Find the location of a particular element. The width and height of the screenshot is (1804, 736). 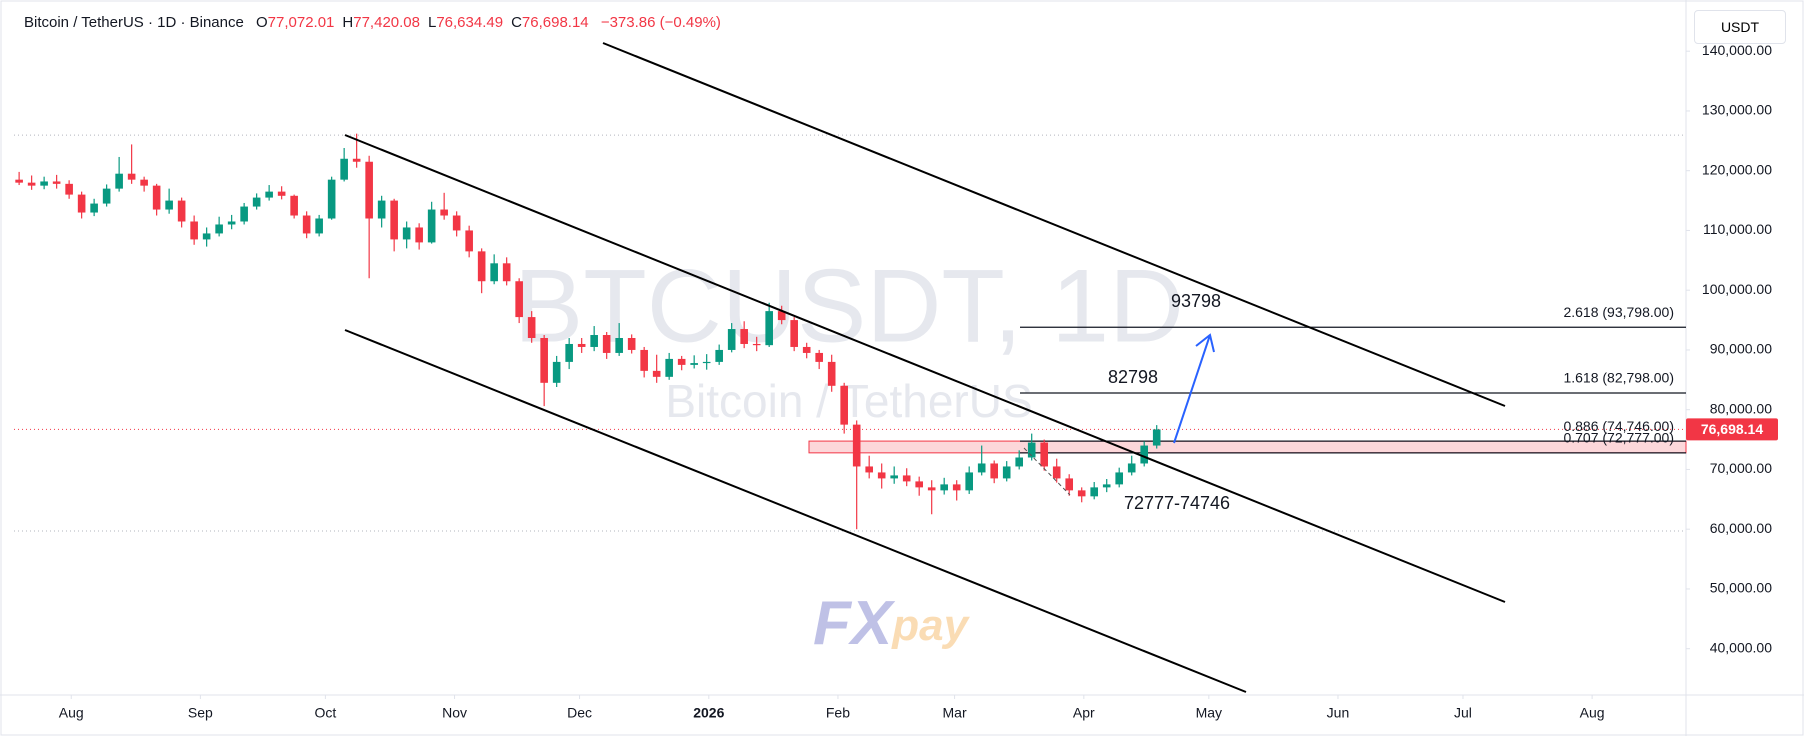

projection-arrow is located at coordinates (1194, 388).